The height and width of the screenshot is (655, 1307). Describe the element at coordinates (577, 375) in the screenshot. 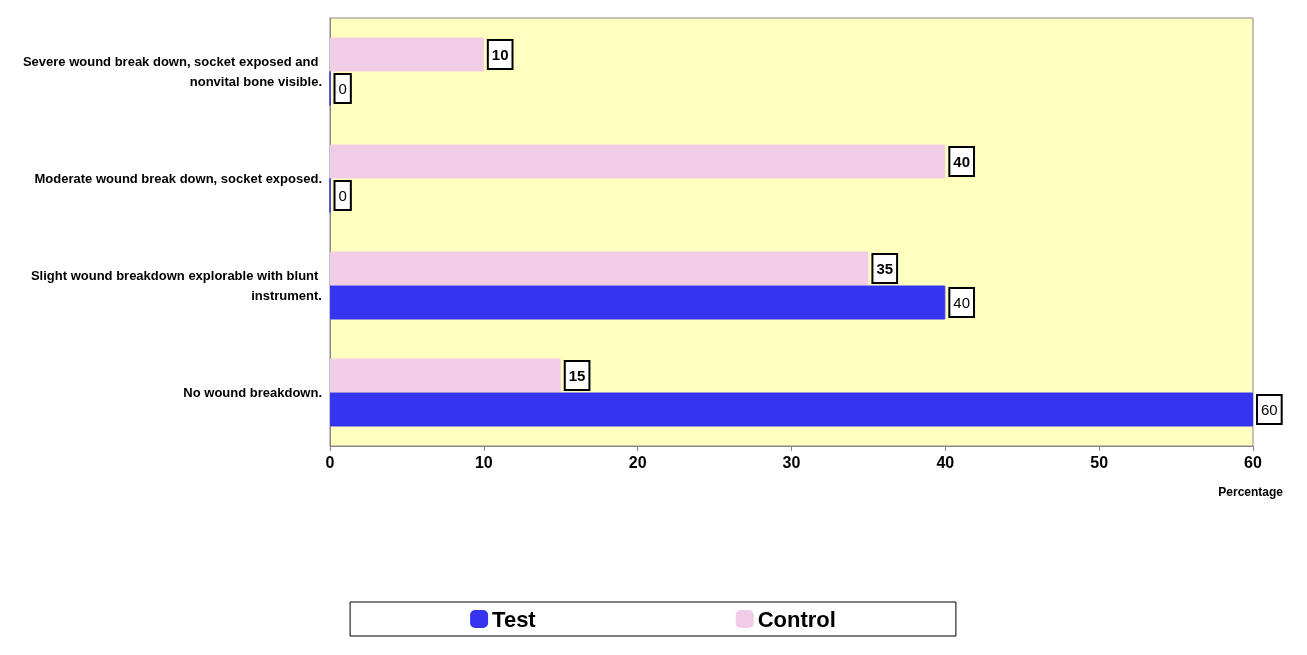

I see `data-label: 15` at that location.